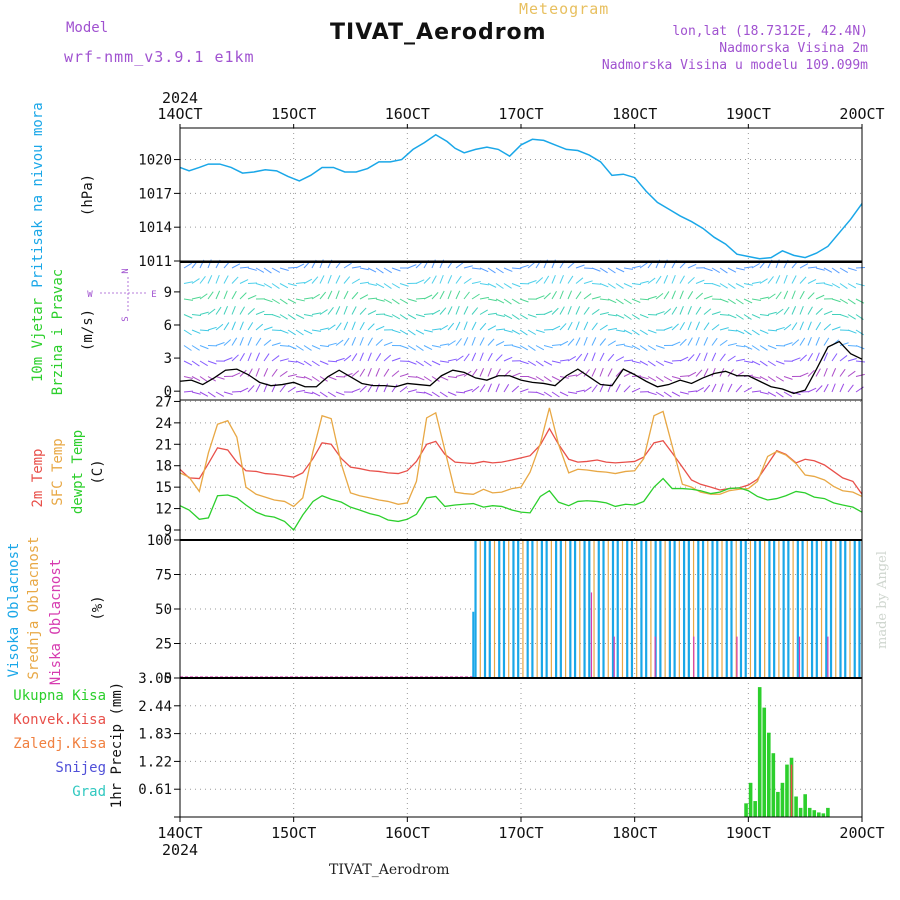 The image size is (900, 900). What do you see at coordinates (89, 792) in the screenshot?
I see `legend-hail: Grad` at bounding box center [89, 792].